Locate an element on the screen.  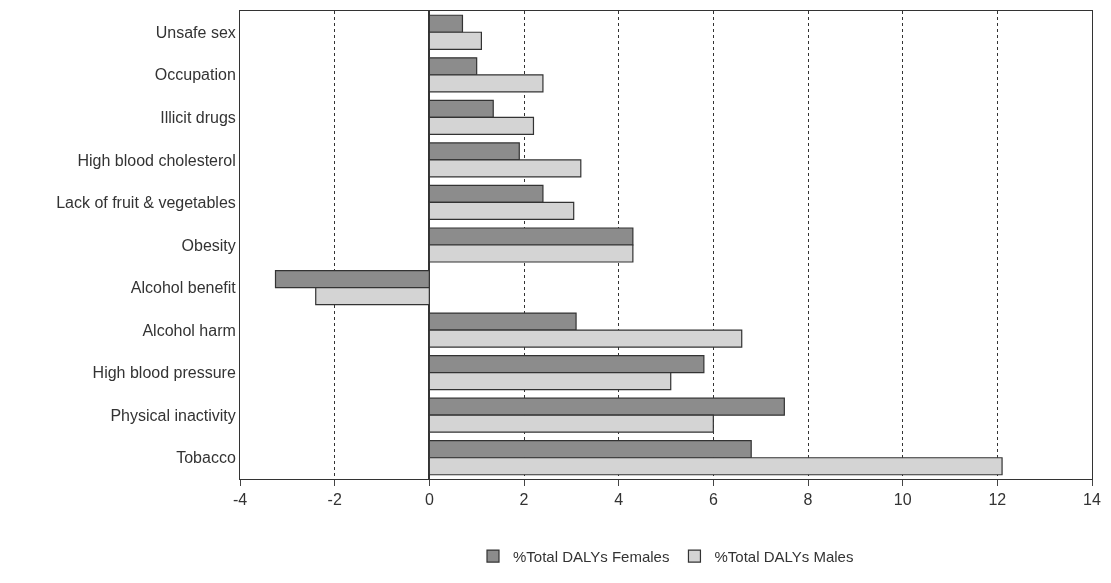
y-tick-label: Lack of fruit & vegetables is located at coordinates (146, 203).